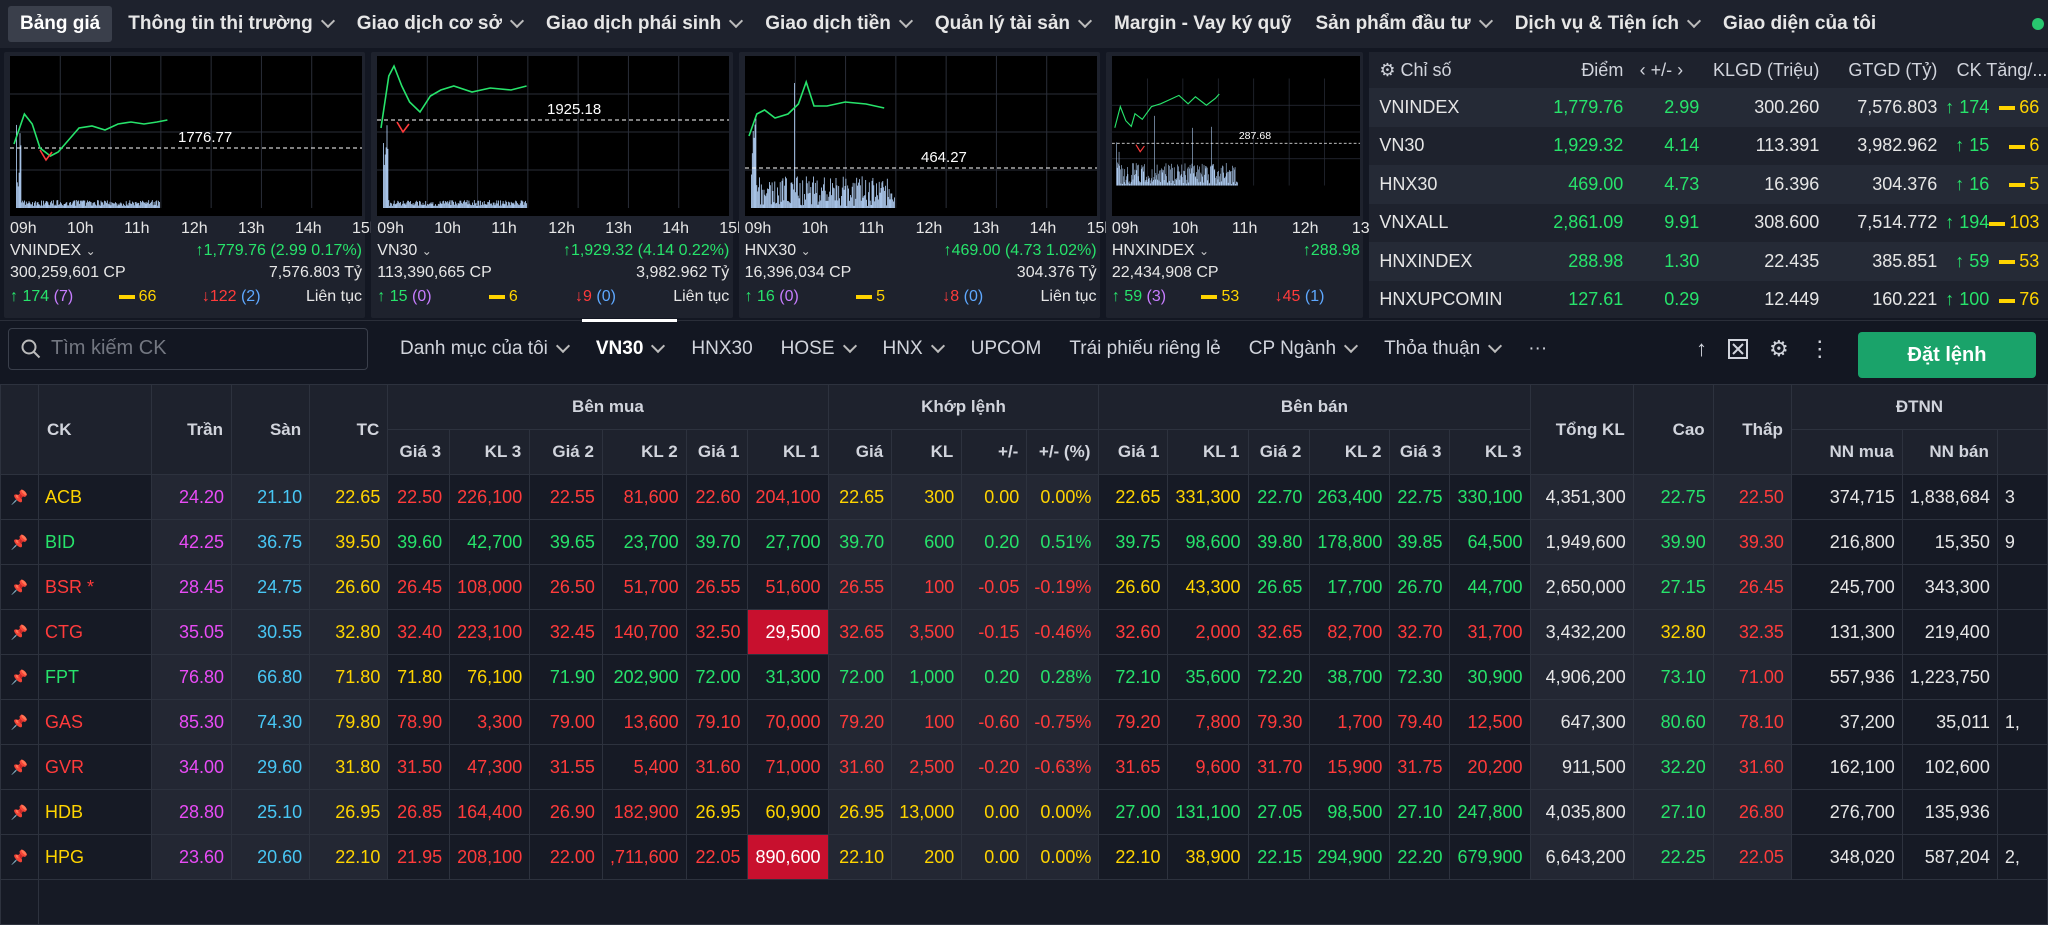  What do you see at coordinates (838, 24) in the screenshot?
I see `nav-item-4: Giao dịch tiền` at bounding box center [838, 24].